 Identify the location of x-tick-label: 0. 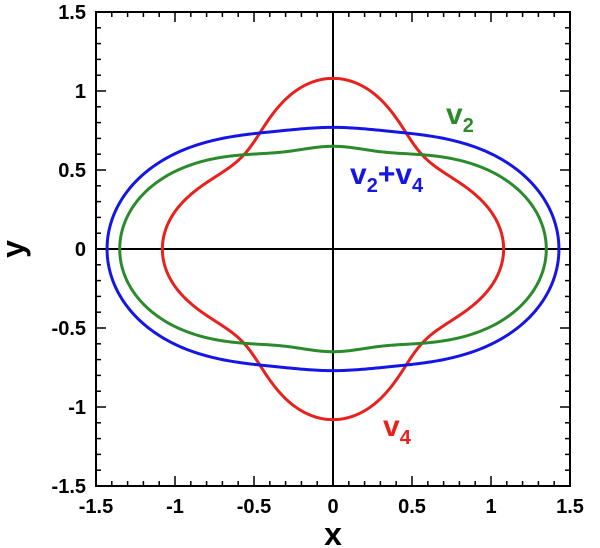
(332, 507).